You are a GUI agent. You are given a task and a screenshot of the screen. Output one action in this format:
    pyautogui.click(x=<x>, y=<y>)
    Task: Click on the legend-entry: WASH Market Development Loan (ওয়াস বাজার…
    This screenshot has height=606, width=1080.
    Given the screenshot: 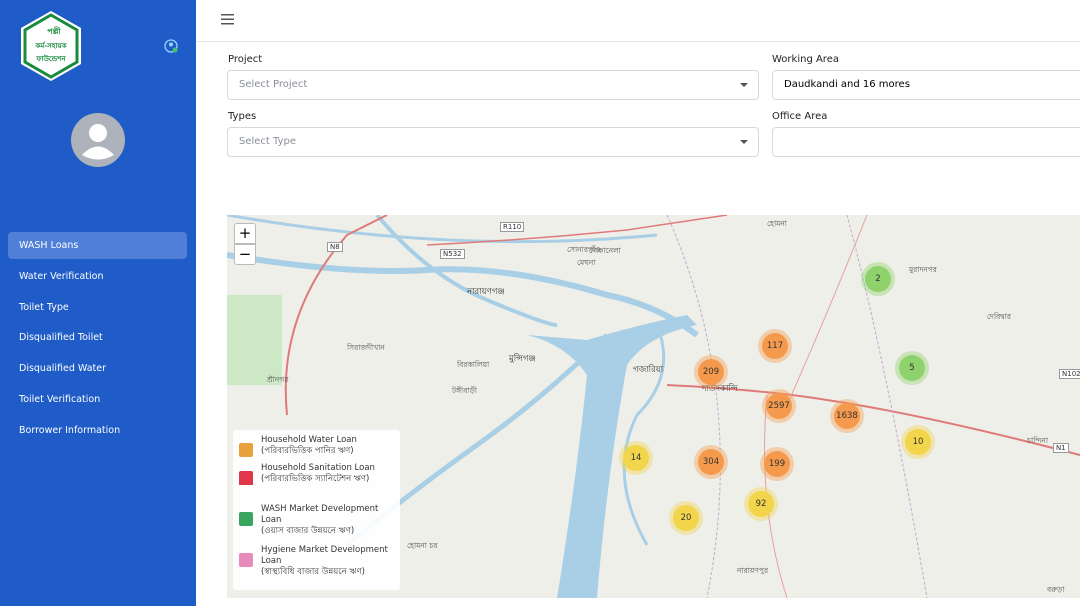 What is the action you would take?
    pyautogui.click(x=326, y=520)
    